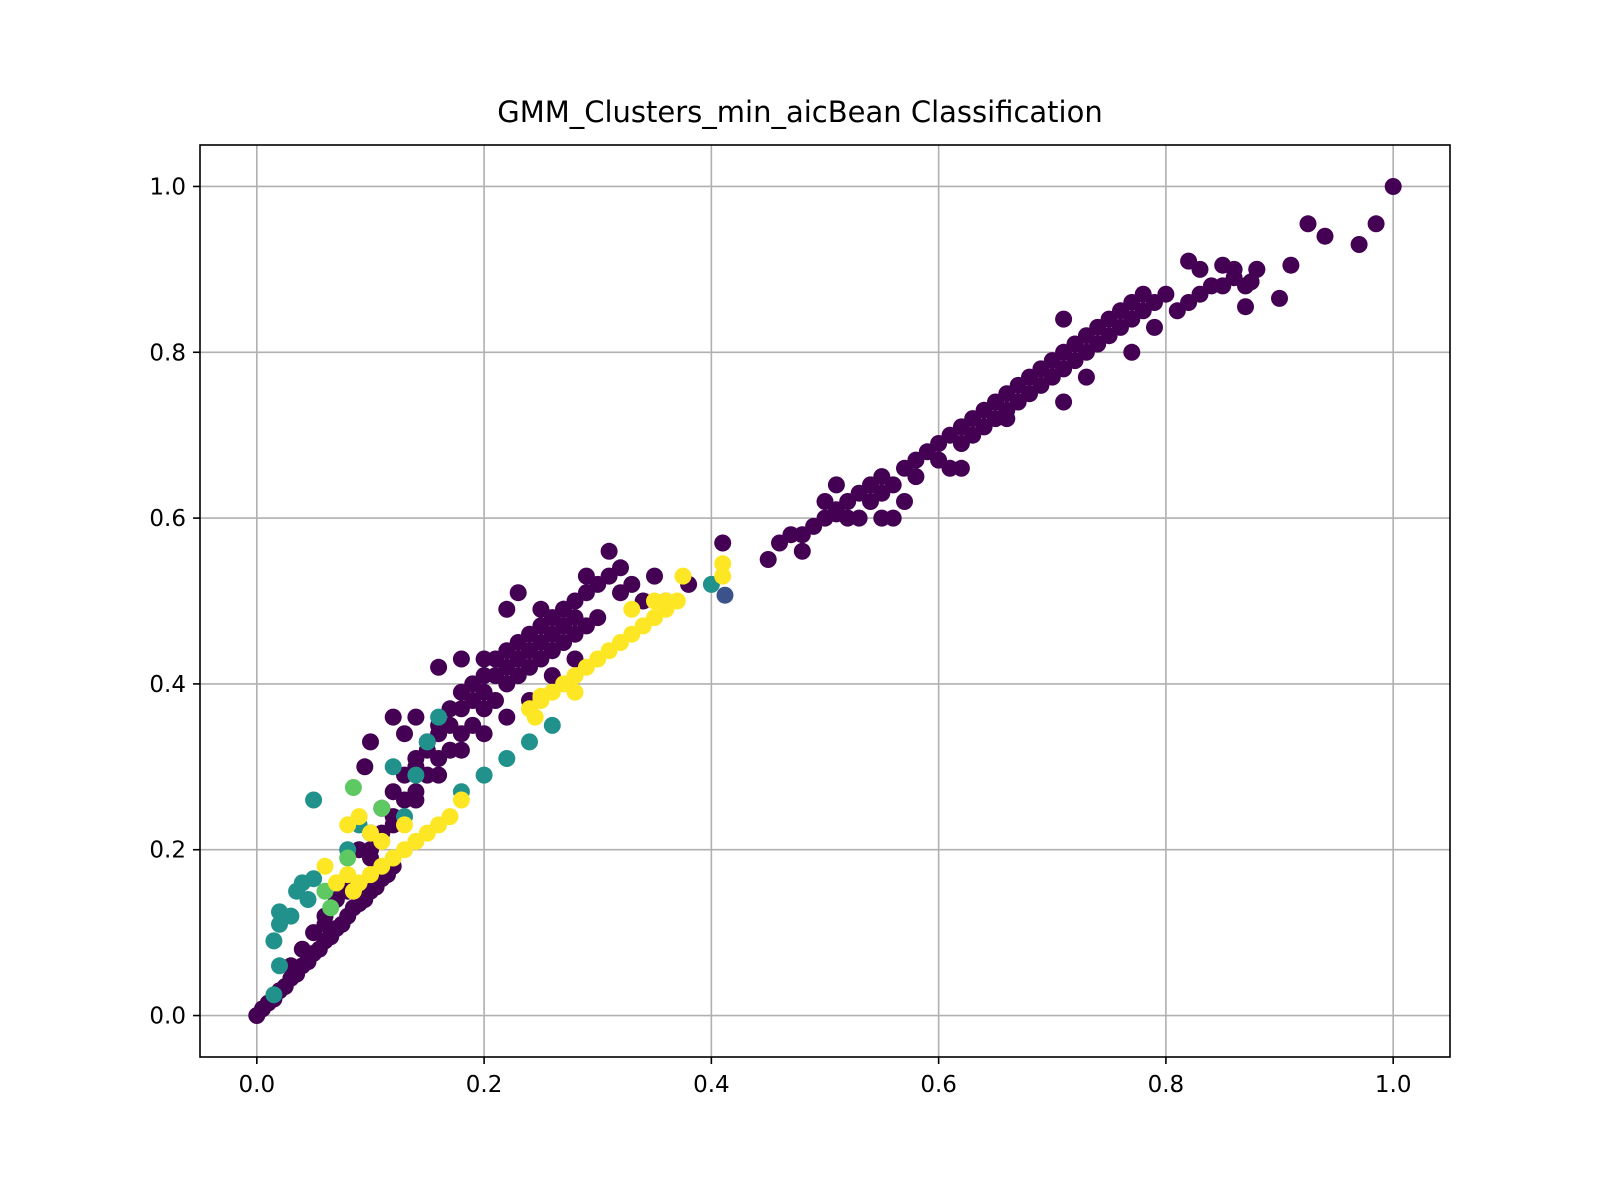 The height and width of the screenshot is (1200, 1600). I want to click on x-tick-label: 0.6, so click(938, 1085).